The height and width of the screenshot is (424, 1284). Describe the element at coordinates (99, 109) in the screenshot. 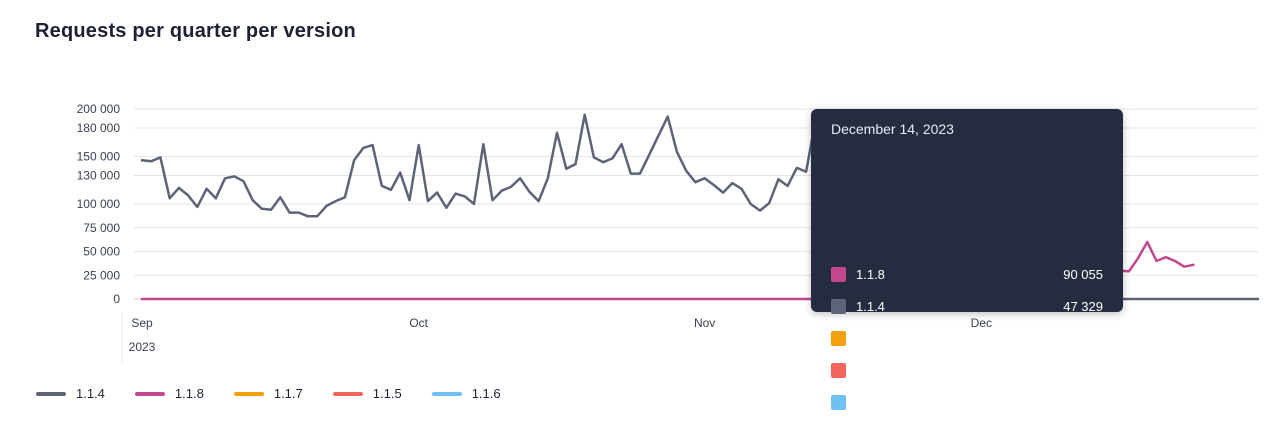

I see `y-tick-label: 200 000` at that location.